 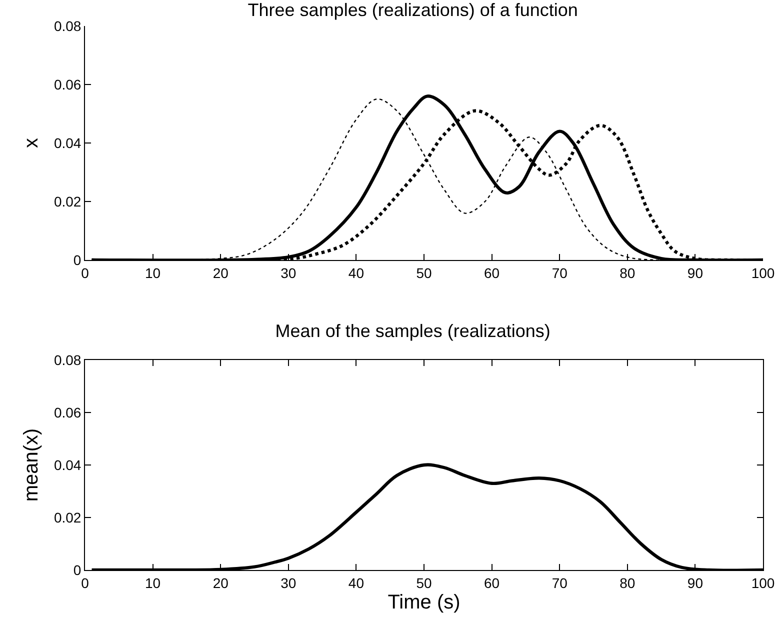 What do you see at coordinates (413, 10) in the screenshot?
I see `chart-title: Three samples (realizations) of a function` at bounding box center [413, 10].